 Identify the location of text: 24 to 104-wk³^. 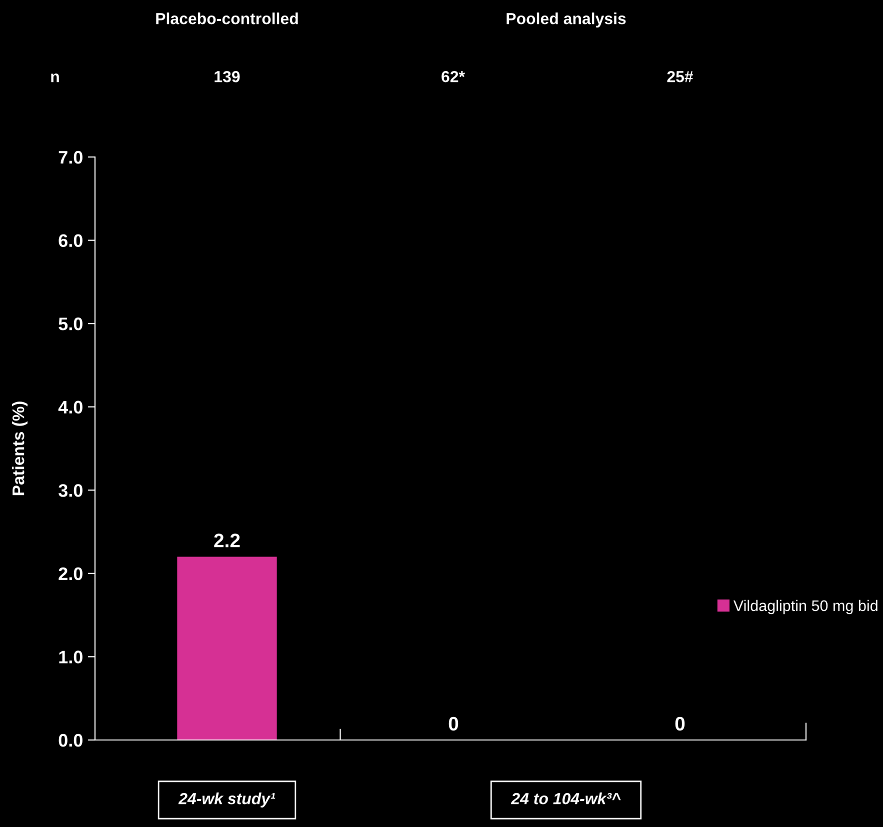
(565, 798).